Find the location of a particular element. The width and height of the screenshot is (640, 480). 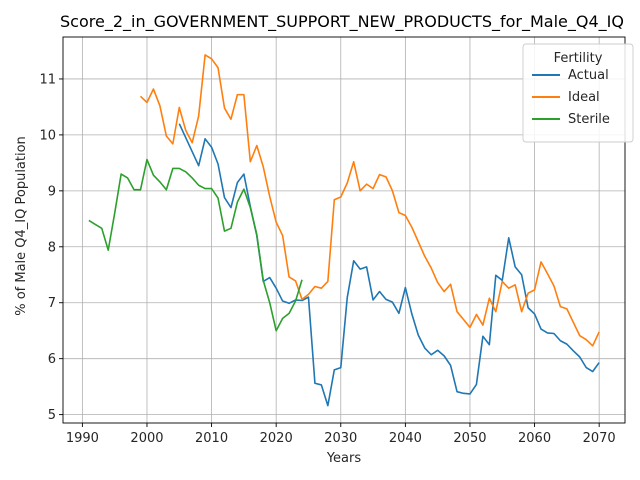

y-tick-label: 8 is located at coordinates (52, 247).